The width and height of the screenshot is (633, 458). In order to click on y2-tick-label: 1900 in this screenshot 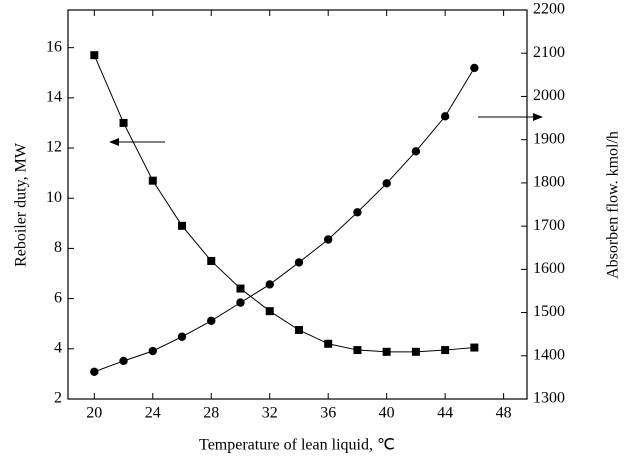, I will do `click(549, 138)`.